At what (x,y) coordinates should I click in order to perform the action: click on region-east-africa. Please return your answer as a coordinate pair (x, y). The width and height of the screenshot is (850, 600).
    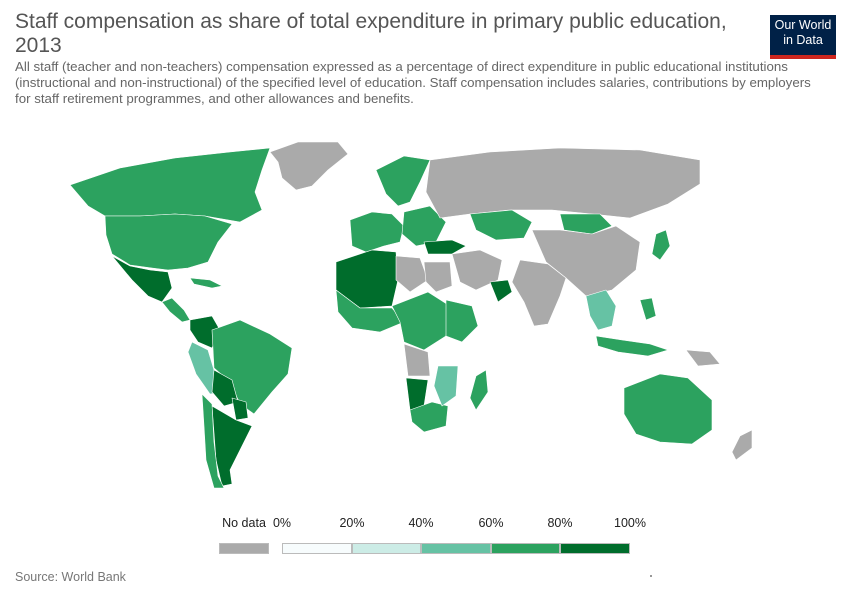
    Looking at the image, I should click on (462, 321).